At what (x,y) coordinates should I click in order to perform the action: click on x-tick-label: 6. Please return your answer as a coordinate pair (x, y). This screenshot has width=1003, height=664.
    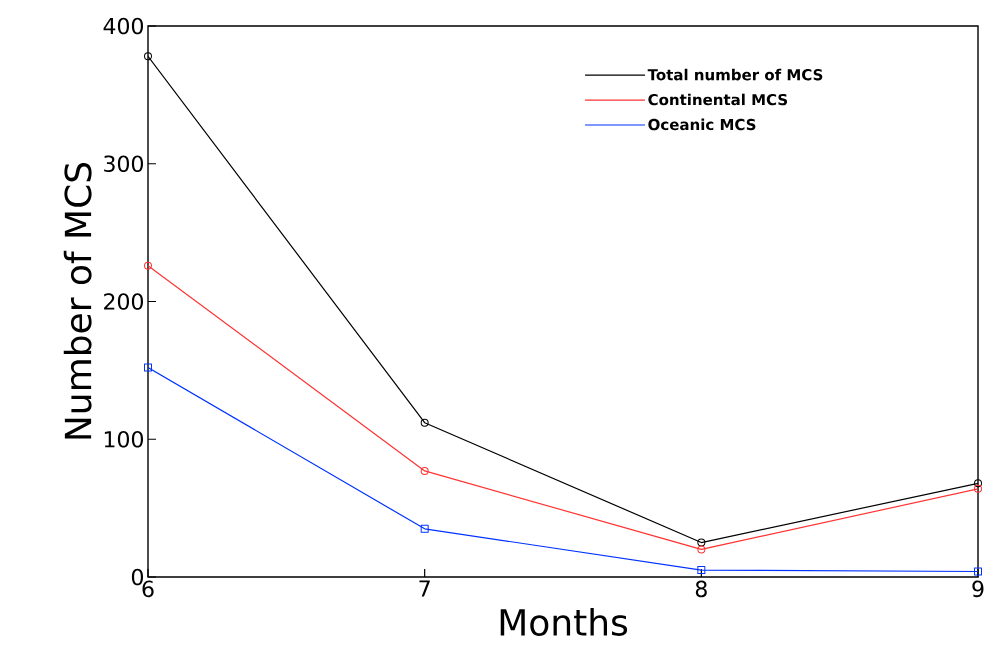
    Looking at the image, I should click on (148, 589).